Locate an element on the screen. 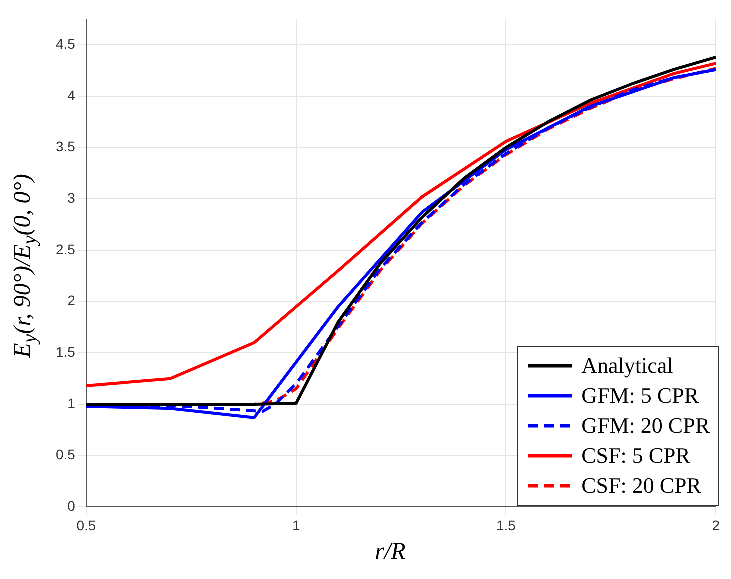  legend-label: GFM: 5 CPR is located at coordinates (640, 396).